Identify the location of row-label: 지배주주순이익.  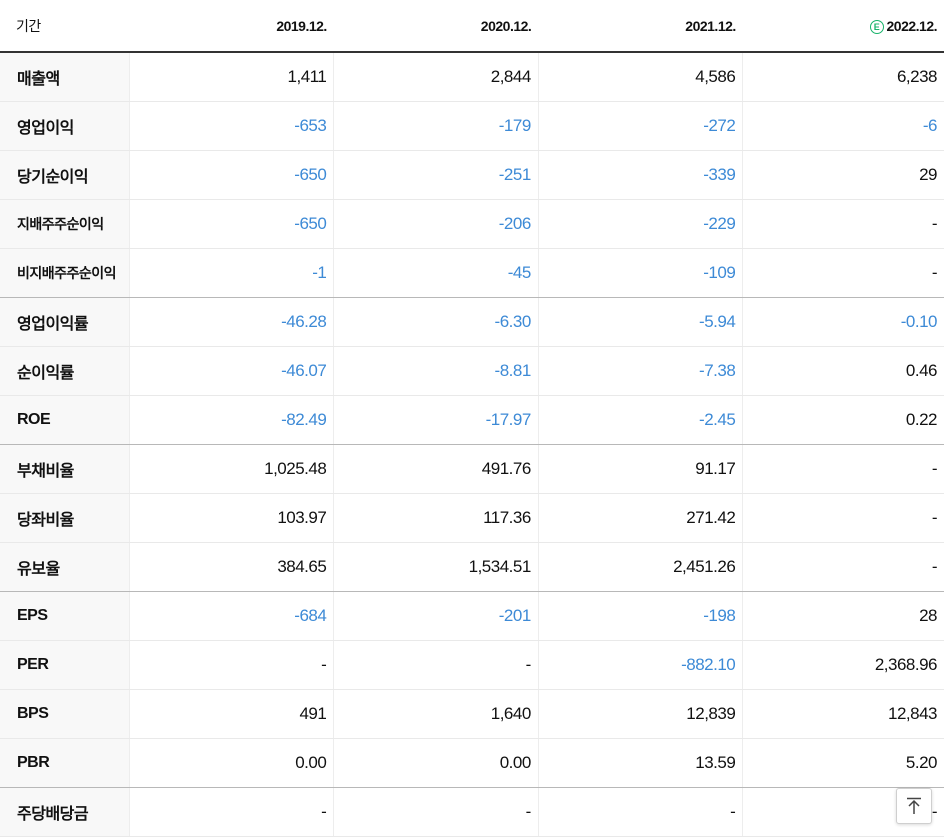
(65, 224).